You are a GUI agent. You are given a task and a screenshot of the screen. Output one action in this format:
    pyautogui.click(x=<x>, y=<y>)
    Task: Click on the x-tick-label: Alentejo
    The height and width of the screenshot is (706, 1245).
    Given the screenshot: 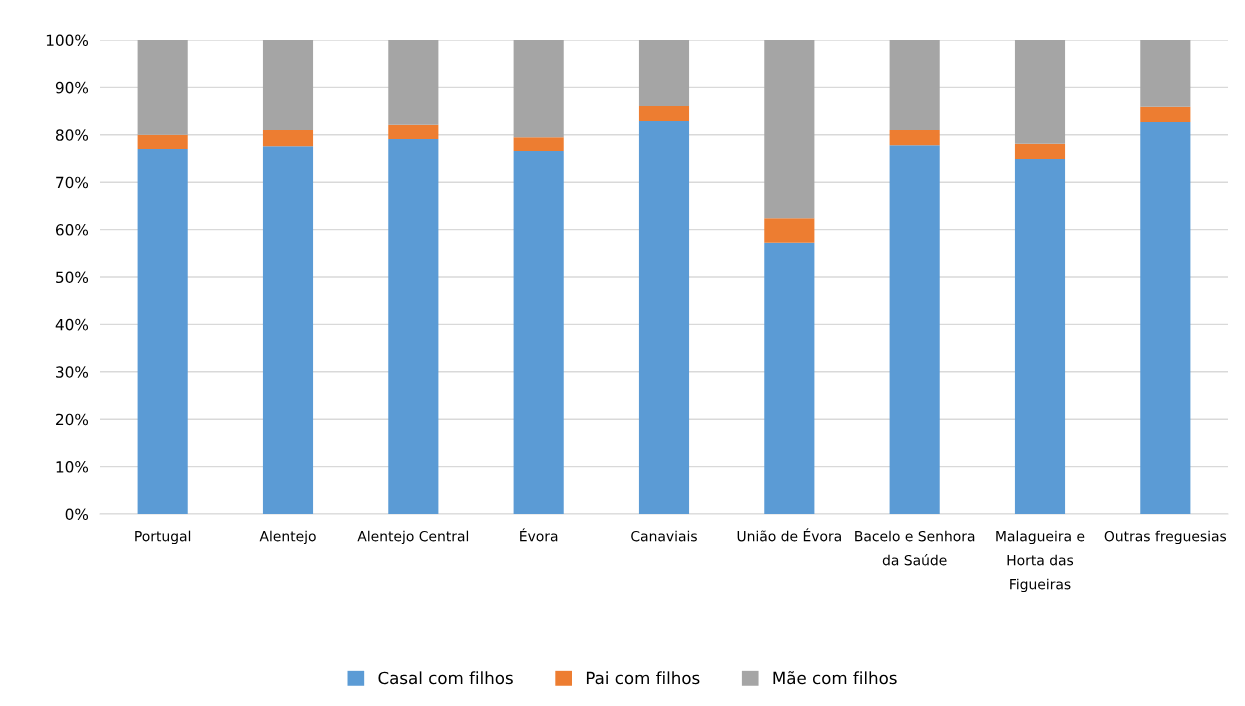 What is the action you would take?
    pyautogui.click(x=287, y=537)
    